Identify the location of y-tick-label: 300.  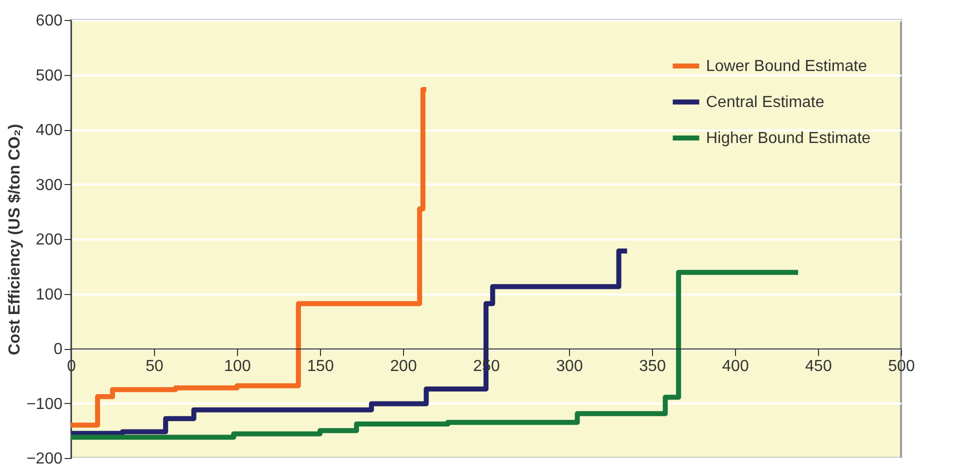
(49, 185).